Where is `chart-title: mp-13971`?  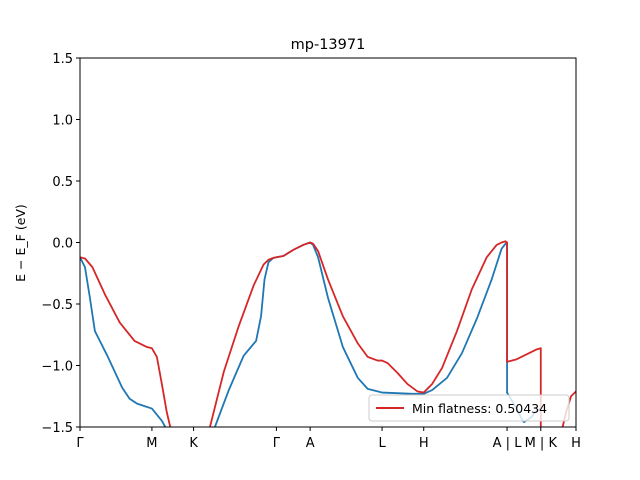 chart-title: mp-13971 is located at coordinates (328, 45).